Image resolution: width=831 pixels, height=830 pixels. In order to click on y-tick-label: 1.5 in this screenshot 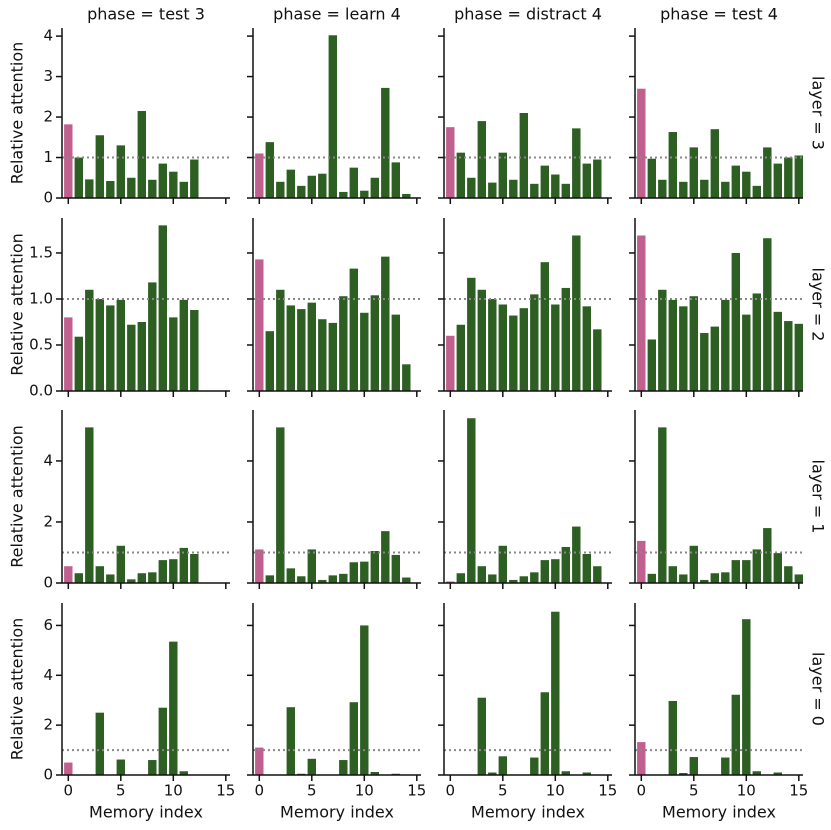, I will do `click(41, 252)`.